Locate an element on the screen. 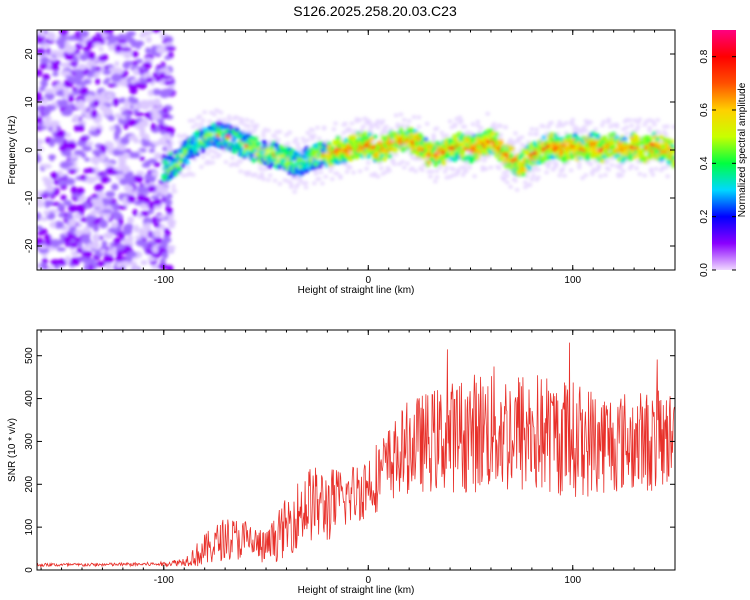 The width and height of the screenshot is (750, 600). spectrogram-y-label: Frequency (Hz) is located at coordinates (12, 150).